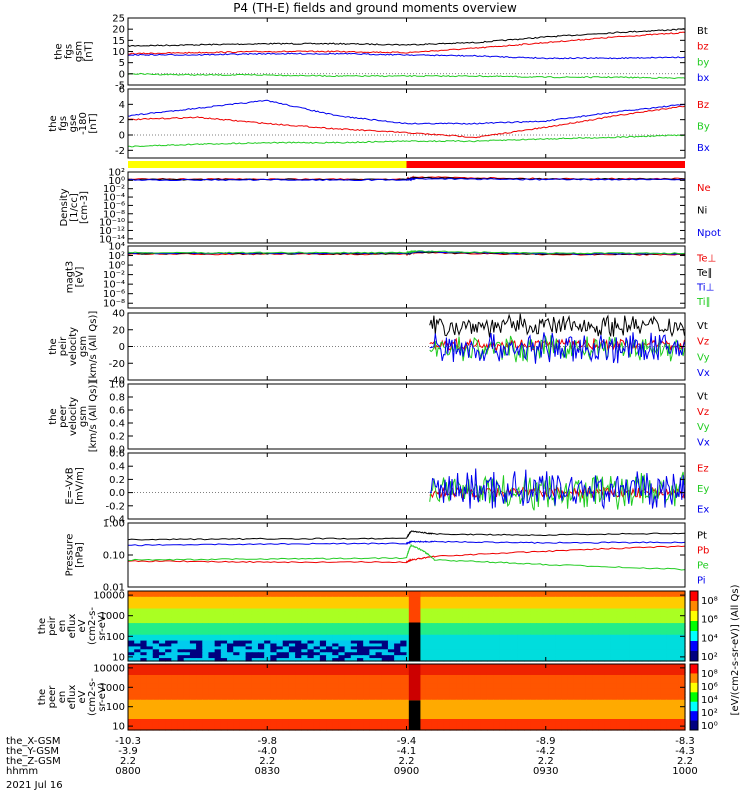  What do you see at coordinates (73, 417) in the screenshot?
I see `y-axis-label: thepeervelocitygsm[km/s (All Qs)]` at bounding box center [73, 417].